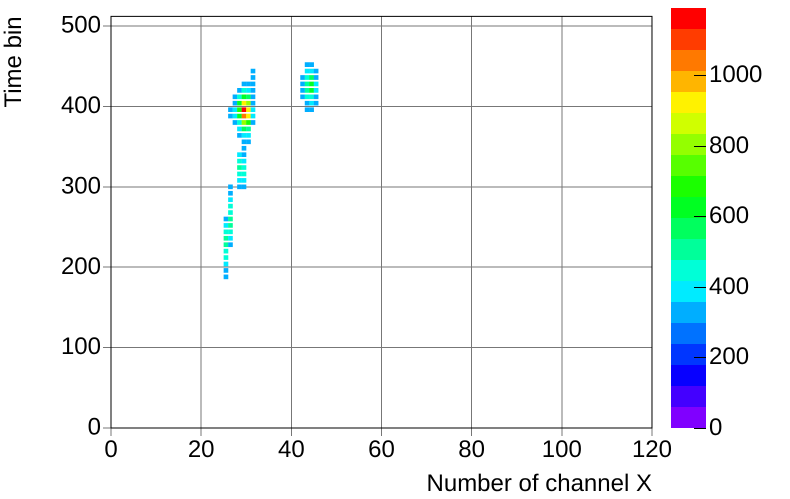 The image size is (790, 499). Describe the element at coordinates (14, 62) in the screenshot. I see `y-axis-title: Time bin` at that location.